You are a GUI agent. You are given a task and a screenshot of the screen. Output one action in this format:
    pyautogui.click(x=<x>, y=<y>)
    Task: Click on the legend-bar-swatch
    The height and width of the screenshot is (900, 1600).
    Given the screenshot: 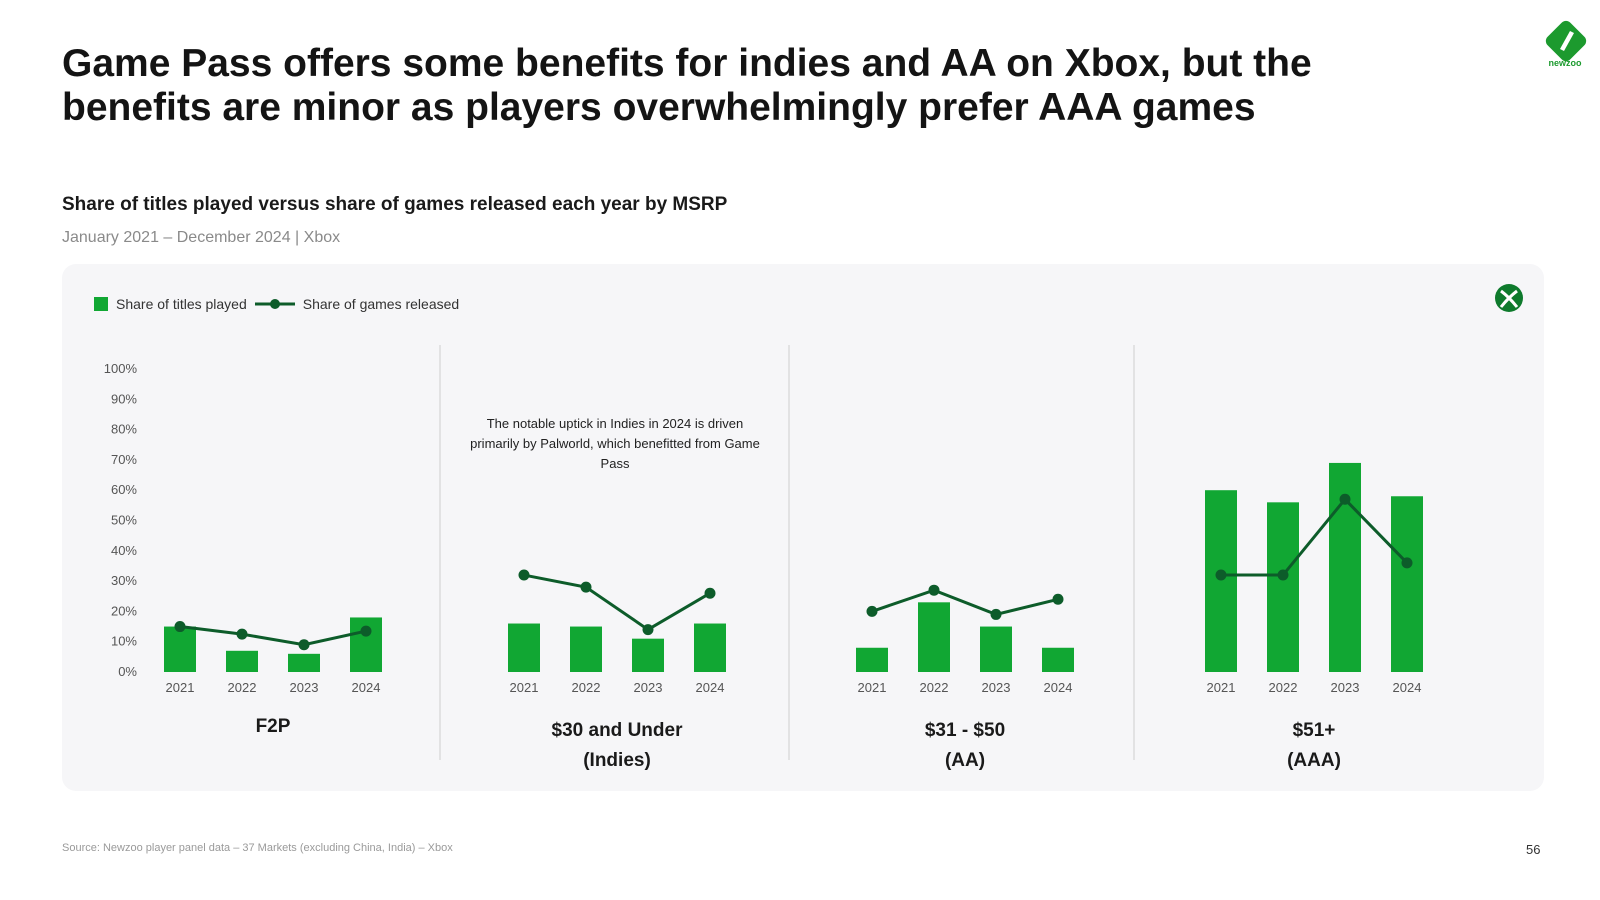 What is the action you would take?
    pyautogui.click(x=101, y=304)
    